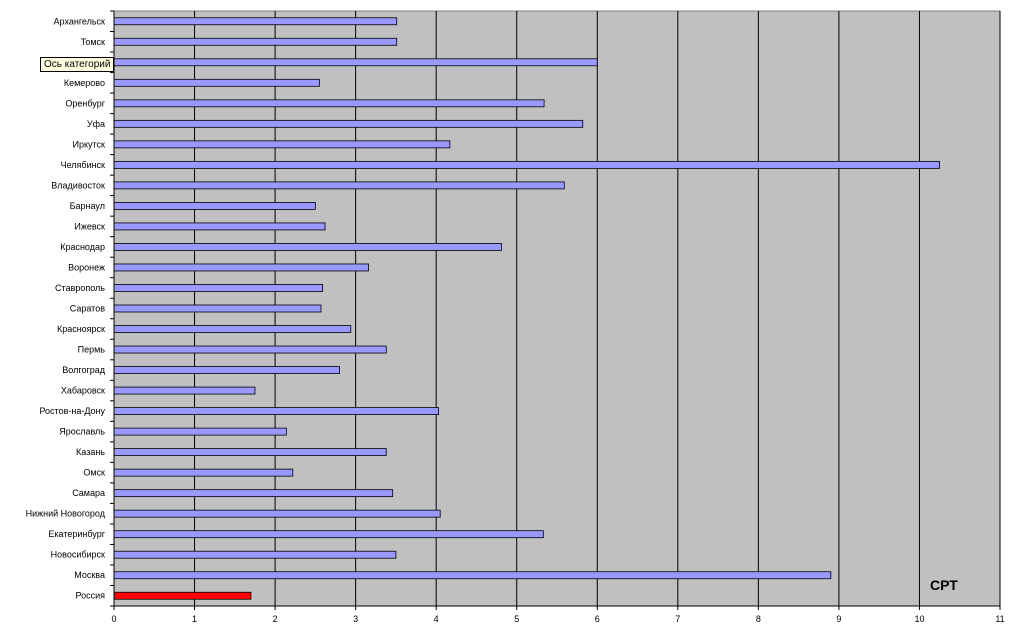 The width and height of the screenshot is (1012, 633). Describe the element at coordinates (84, 83) in the screenshot. I see `category-label: Кемерово` at that location.